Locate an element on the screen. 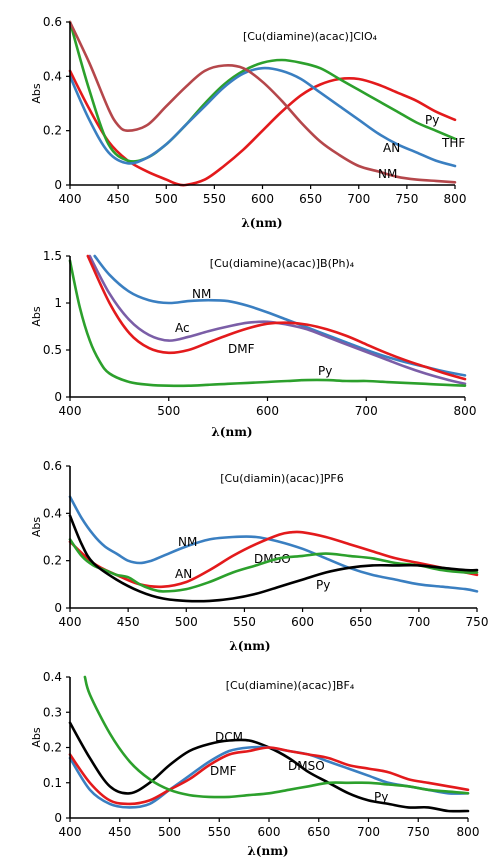 Image resolution: width=492 pixels, height=867 pixels. series-line-thf is located at coordinates (262, 91).